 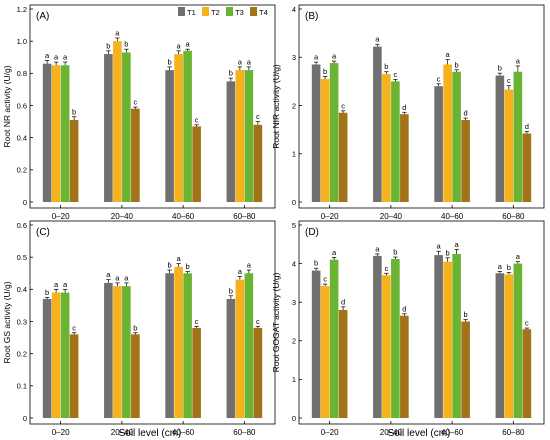 I want to click on legend: T1 T2 T3 T4, so click(x=223, y=12).